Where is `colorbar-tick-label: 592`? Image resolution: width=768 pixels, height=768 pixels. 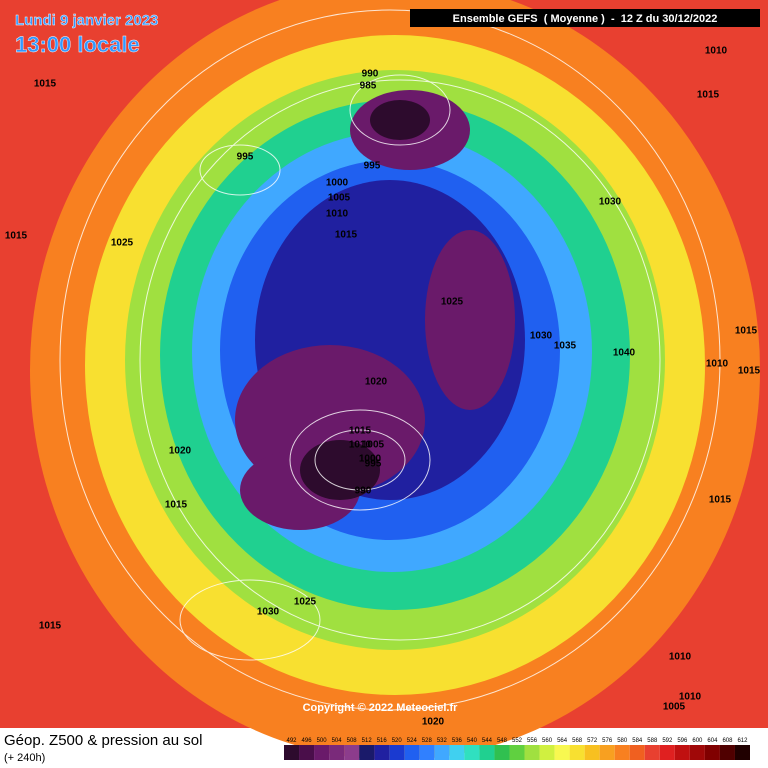
colorbar-tick-label: 592 is located at coordinates (667, 741).